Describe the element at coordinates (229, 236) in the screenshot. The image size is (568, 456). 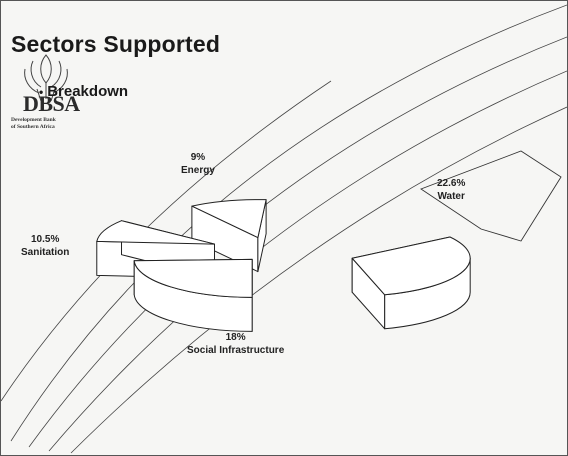
I see `energy-slice` at that location.